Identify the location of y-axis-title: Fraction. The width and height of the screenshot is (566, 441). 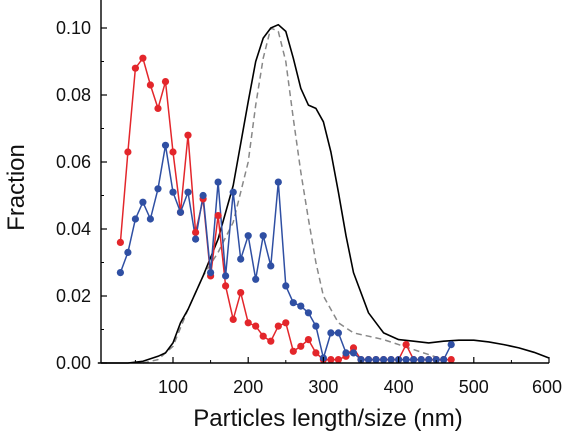
(16, 187).